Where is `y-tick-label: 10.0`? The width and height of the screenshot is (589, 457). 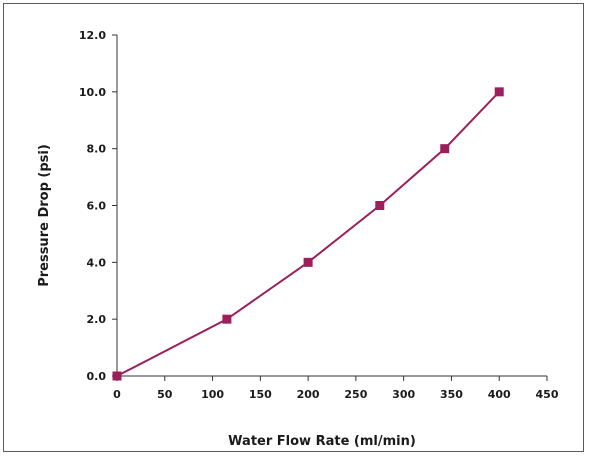 y-tick-label: 10.0 is located at coordinates (92, 92).